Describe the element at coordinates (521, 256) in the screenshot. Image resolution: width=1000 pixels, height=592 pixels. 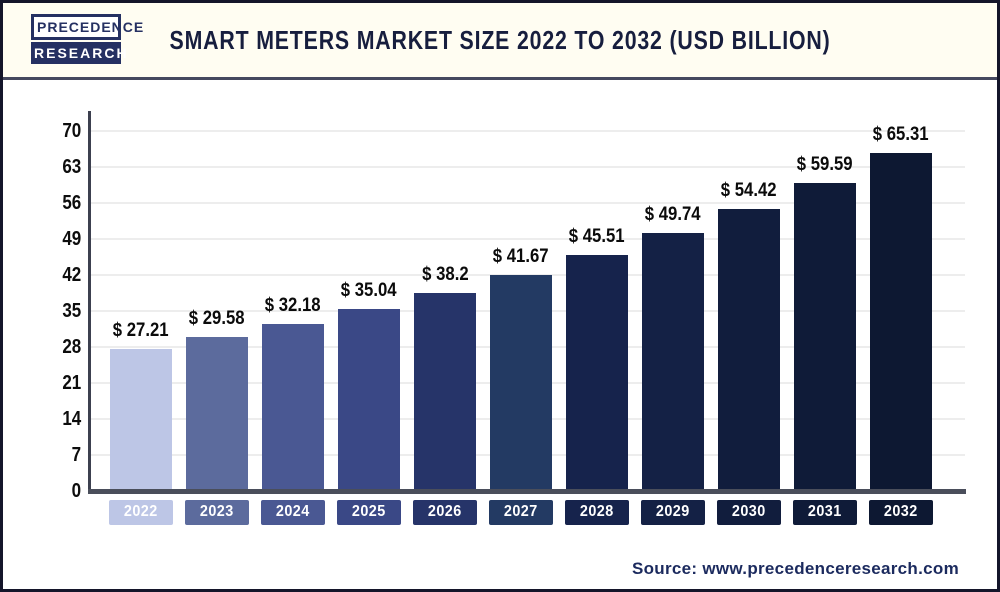
I see `bar-value-label-2027: $ 41.67` at that location.